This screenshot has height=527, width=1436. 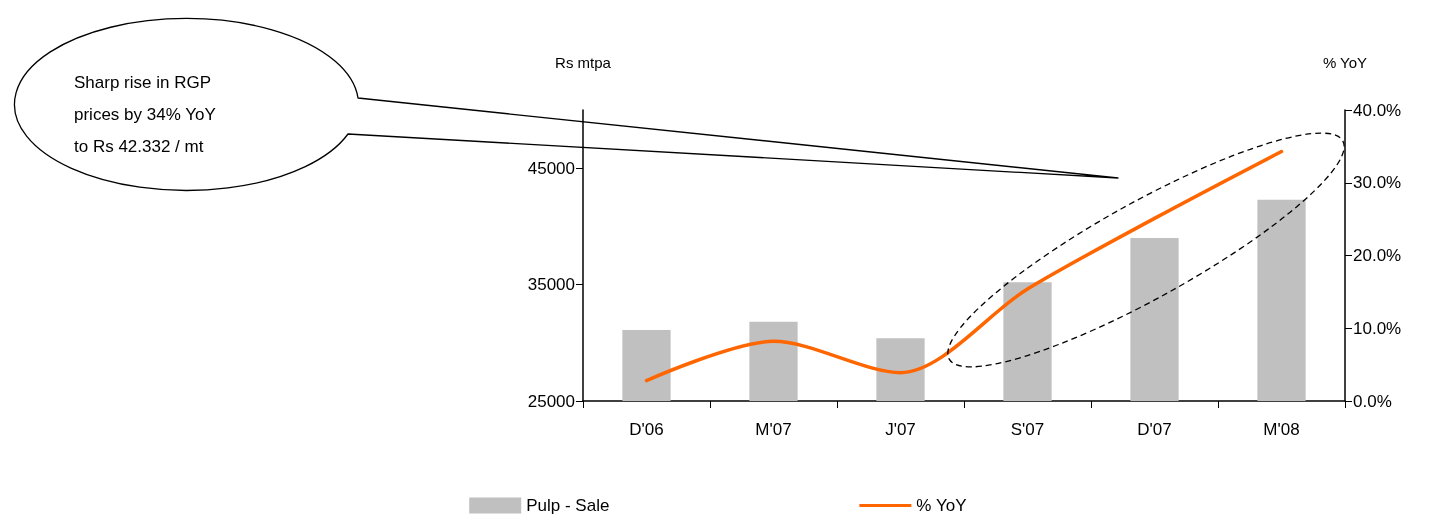 I want to click on x-tick-label: J'07, so click(x=900, y=429).